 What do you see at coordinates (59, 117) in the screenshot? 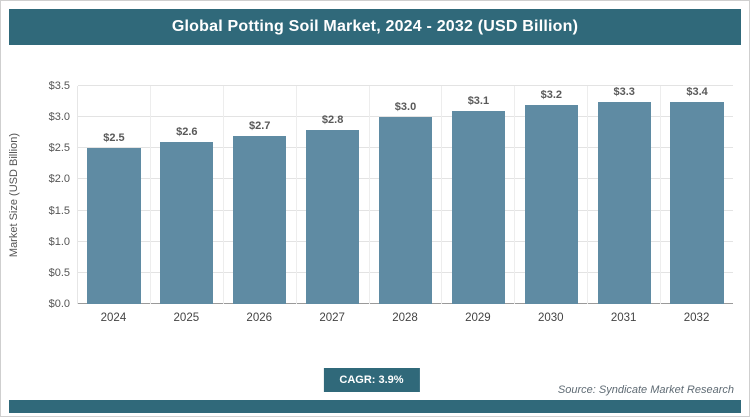
I see `y-tick-label: $3.0` at bounding box center [59, 117].